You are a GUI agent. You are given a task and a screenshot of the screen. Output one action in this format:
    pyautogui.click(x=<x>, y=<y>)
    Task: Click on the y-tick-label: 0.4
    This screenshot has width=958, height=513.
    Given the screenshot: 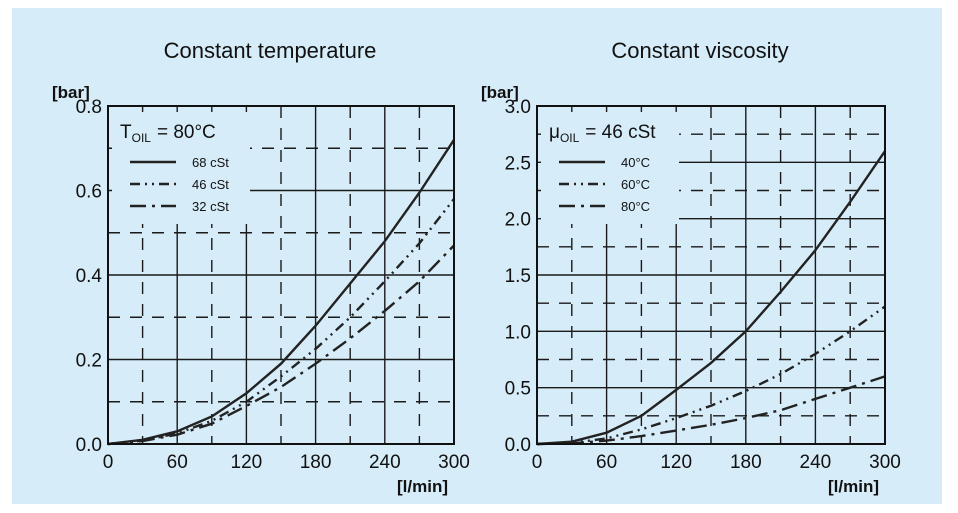 What is the action you would take?
    pyautogui.click(x=89, y=276)
    